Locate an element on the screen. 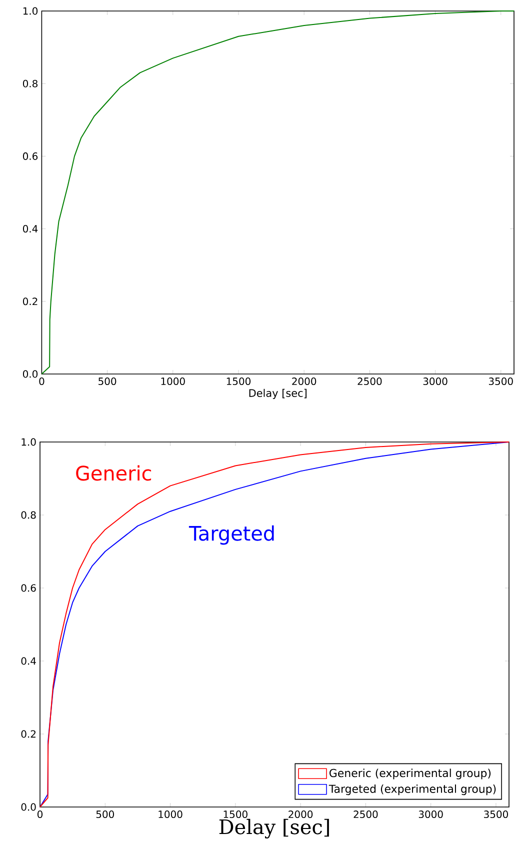 The image size is (525, 851). legend-label: Targeted (experimental group) is located at coordinates (412, 790).